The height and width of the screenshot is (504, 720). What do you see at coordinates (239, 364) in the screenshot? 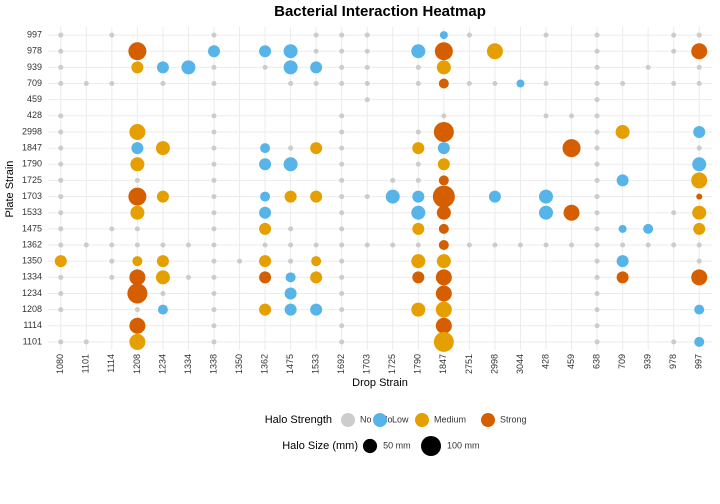
I see `x-tick-label: 1350` at bounding box center [239, 364].